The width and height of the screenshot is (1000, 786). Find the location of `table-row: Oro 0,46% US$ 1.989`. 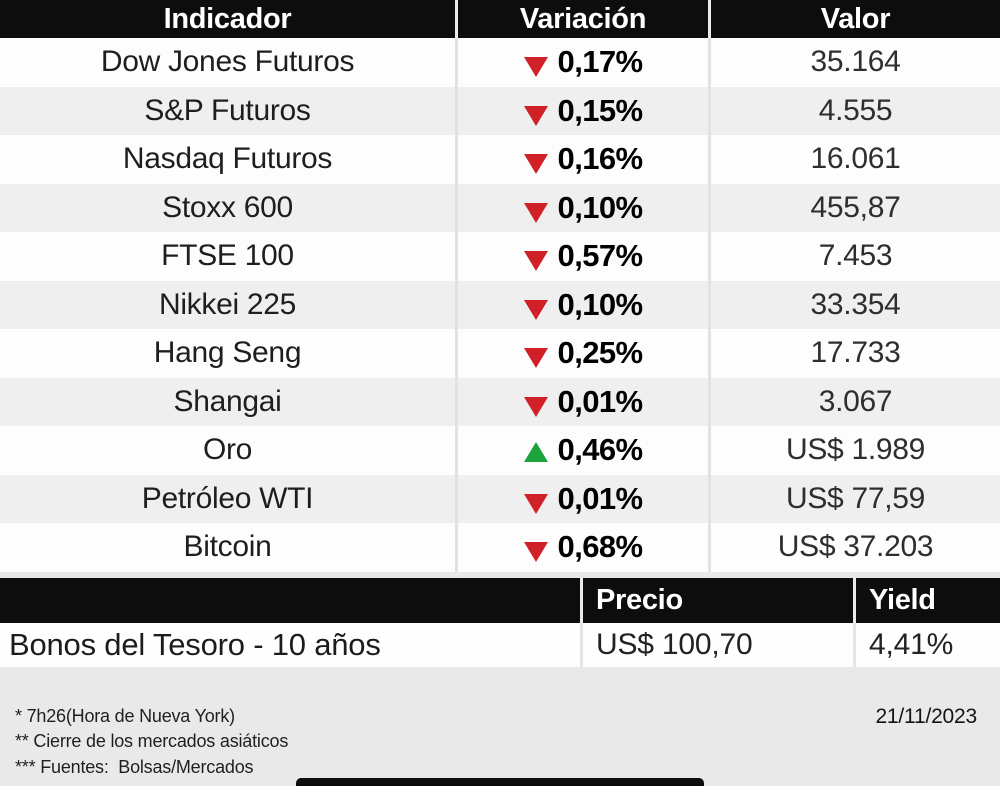

table-row: Oro 0,46% US$ 1.989 is located at coordinates (500, 450).